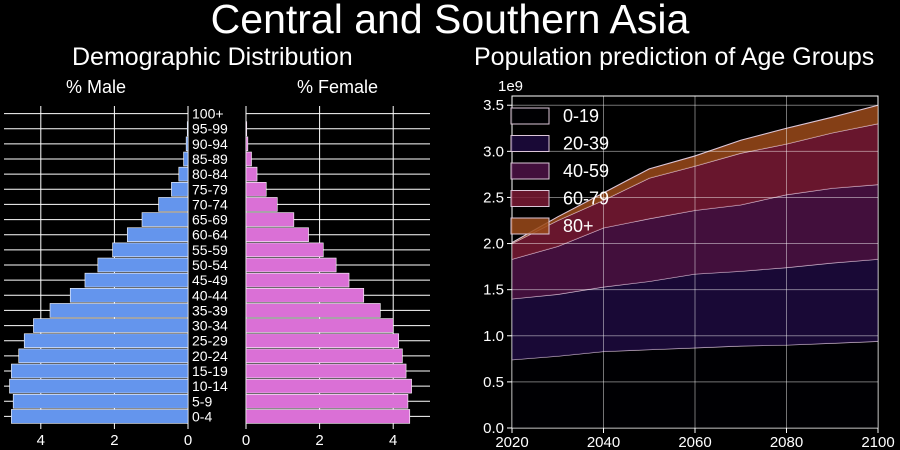 This screenshot has width=900, height=450. What do you see at coordinates (210, 371) in the screenshot?
I see `age-label-15-19: 15-19` at bounding box center [210, 371].